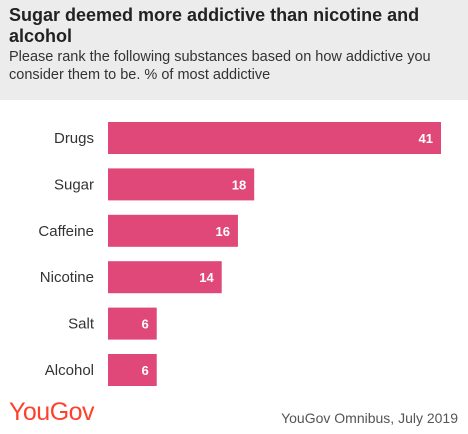  I want to click on category-label-sugar: Sugar, so click(74, 184).